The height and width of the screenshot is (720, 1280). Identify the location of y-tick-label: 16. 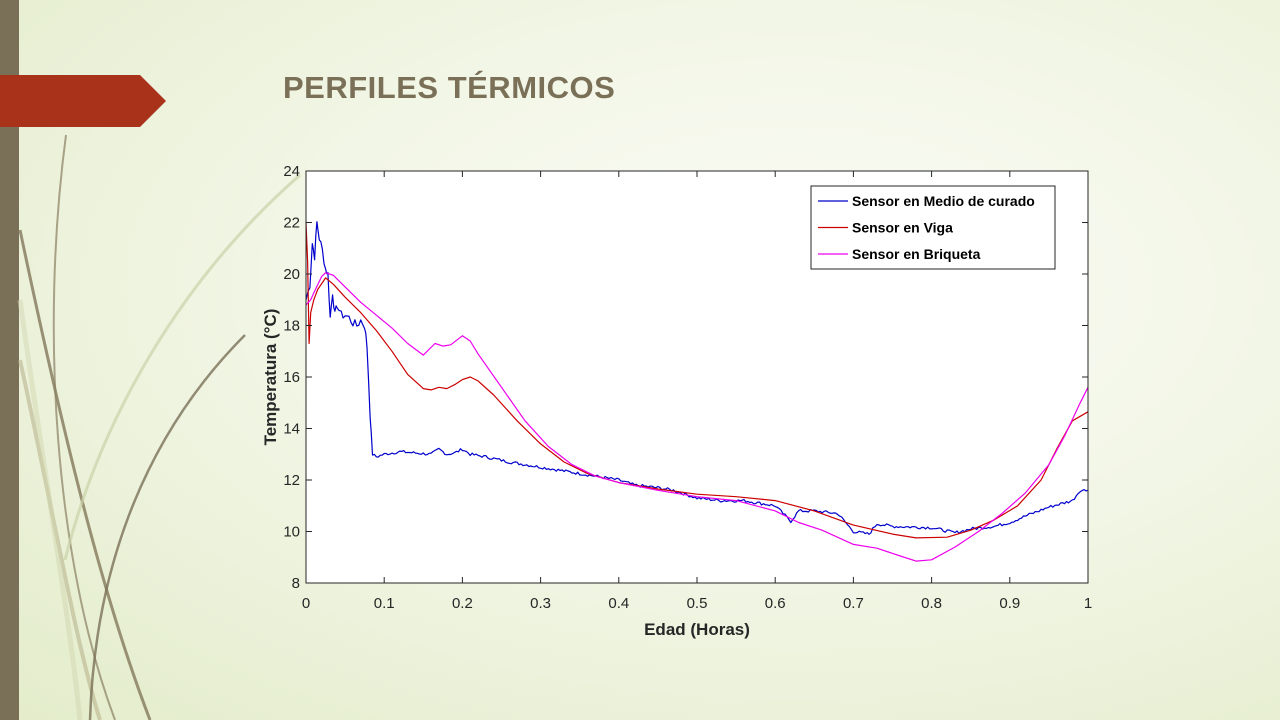
(291, 377).